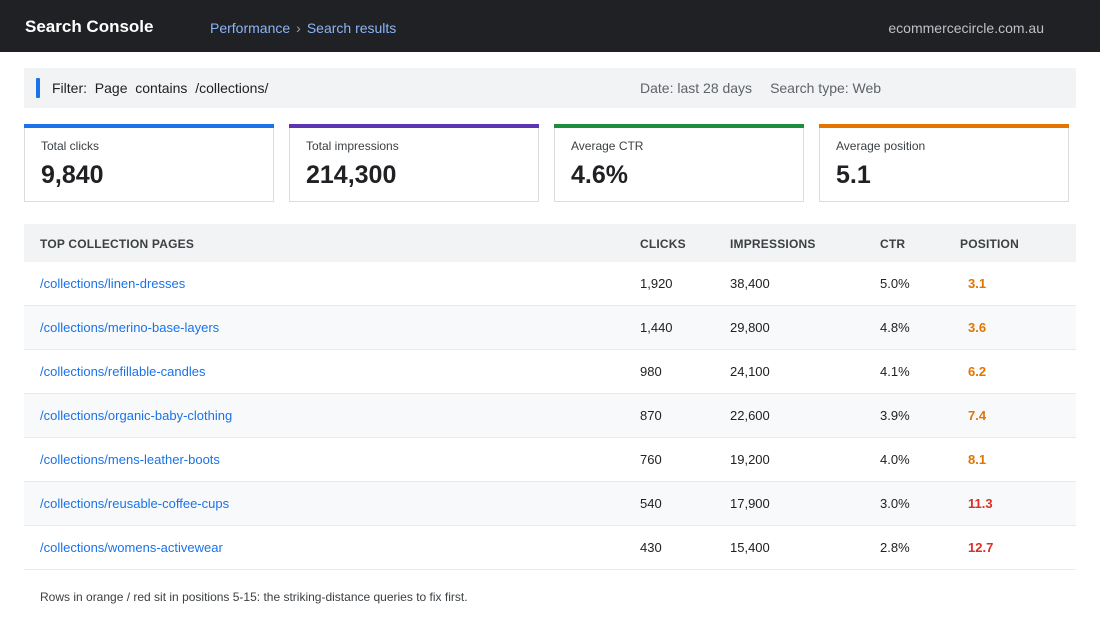 This screenshot has width=1100, height=640. What do you see at coordinates (981, 547) in the screenshot?
I see `row-position: 12.7` at bounding box center [981, 547].